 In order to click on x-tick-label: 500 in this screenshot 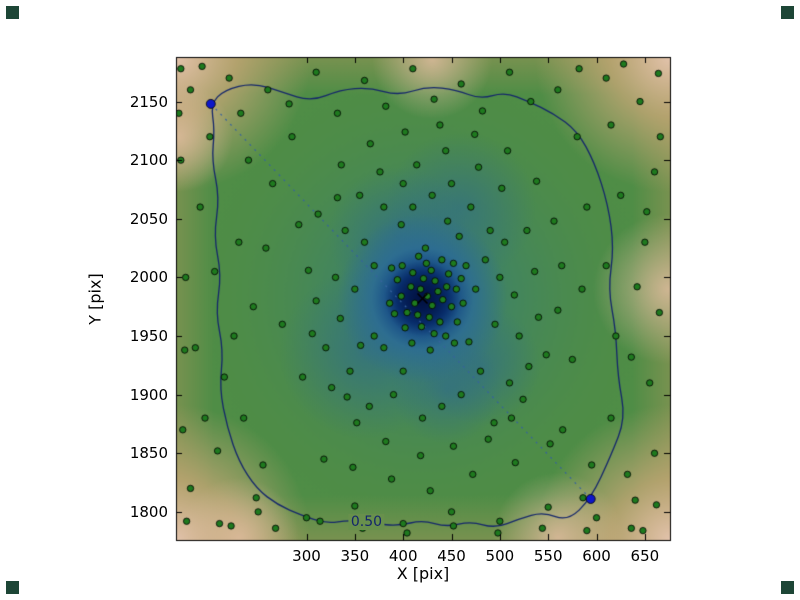, I will do `click(500, 556)`.